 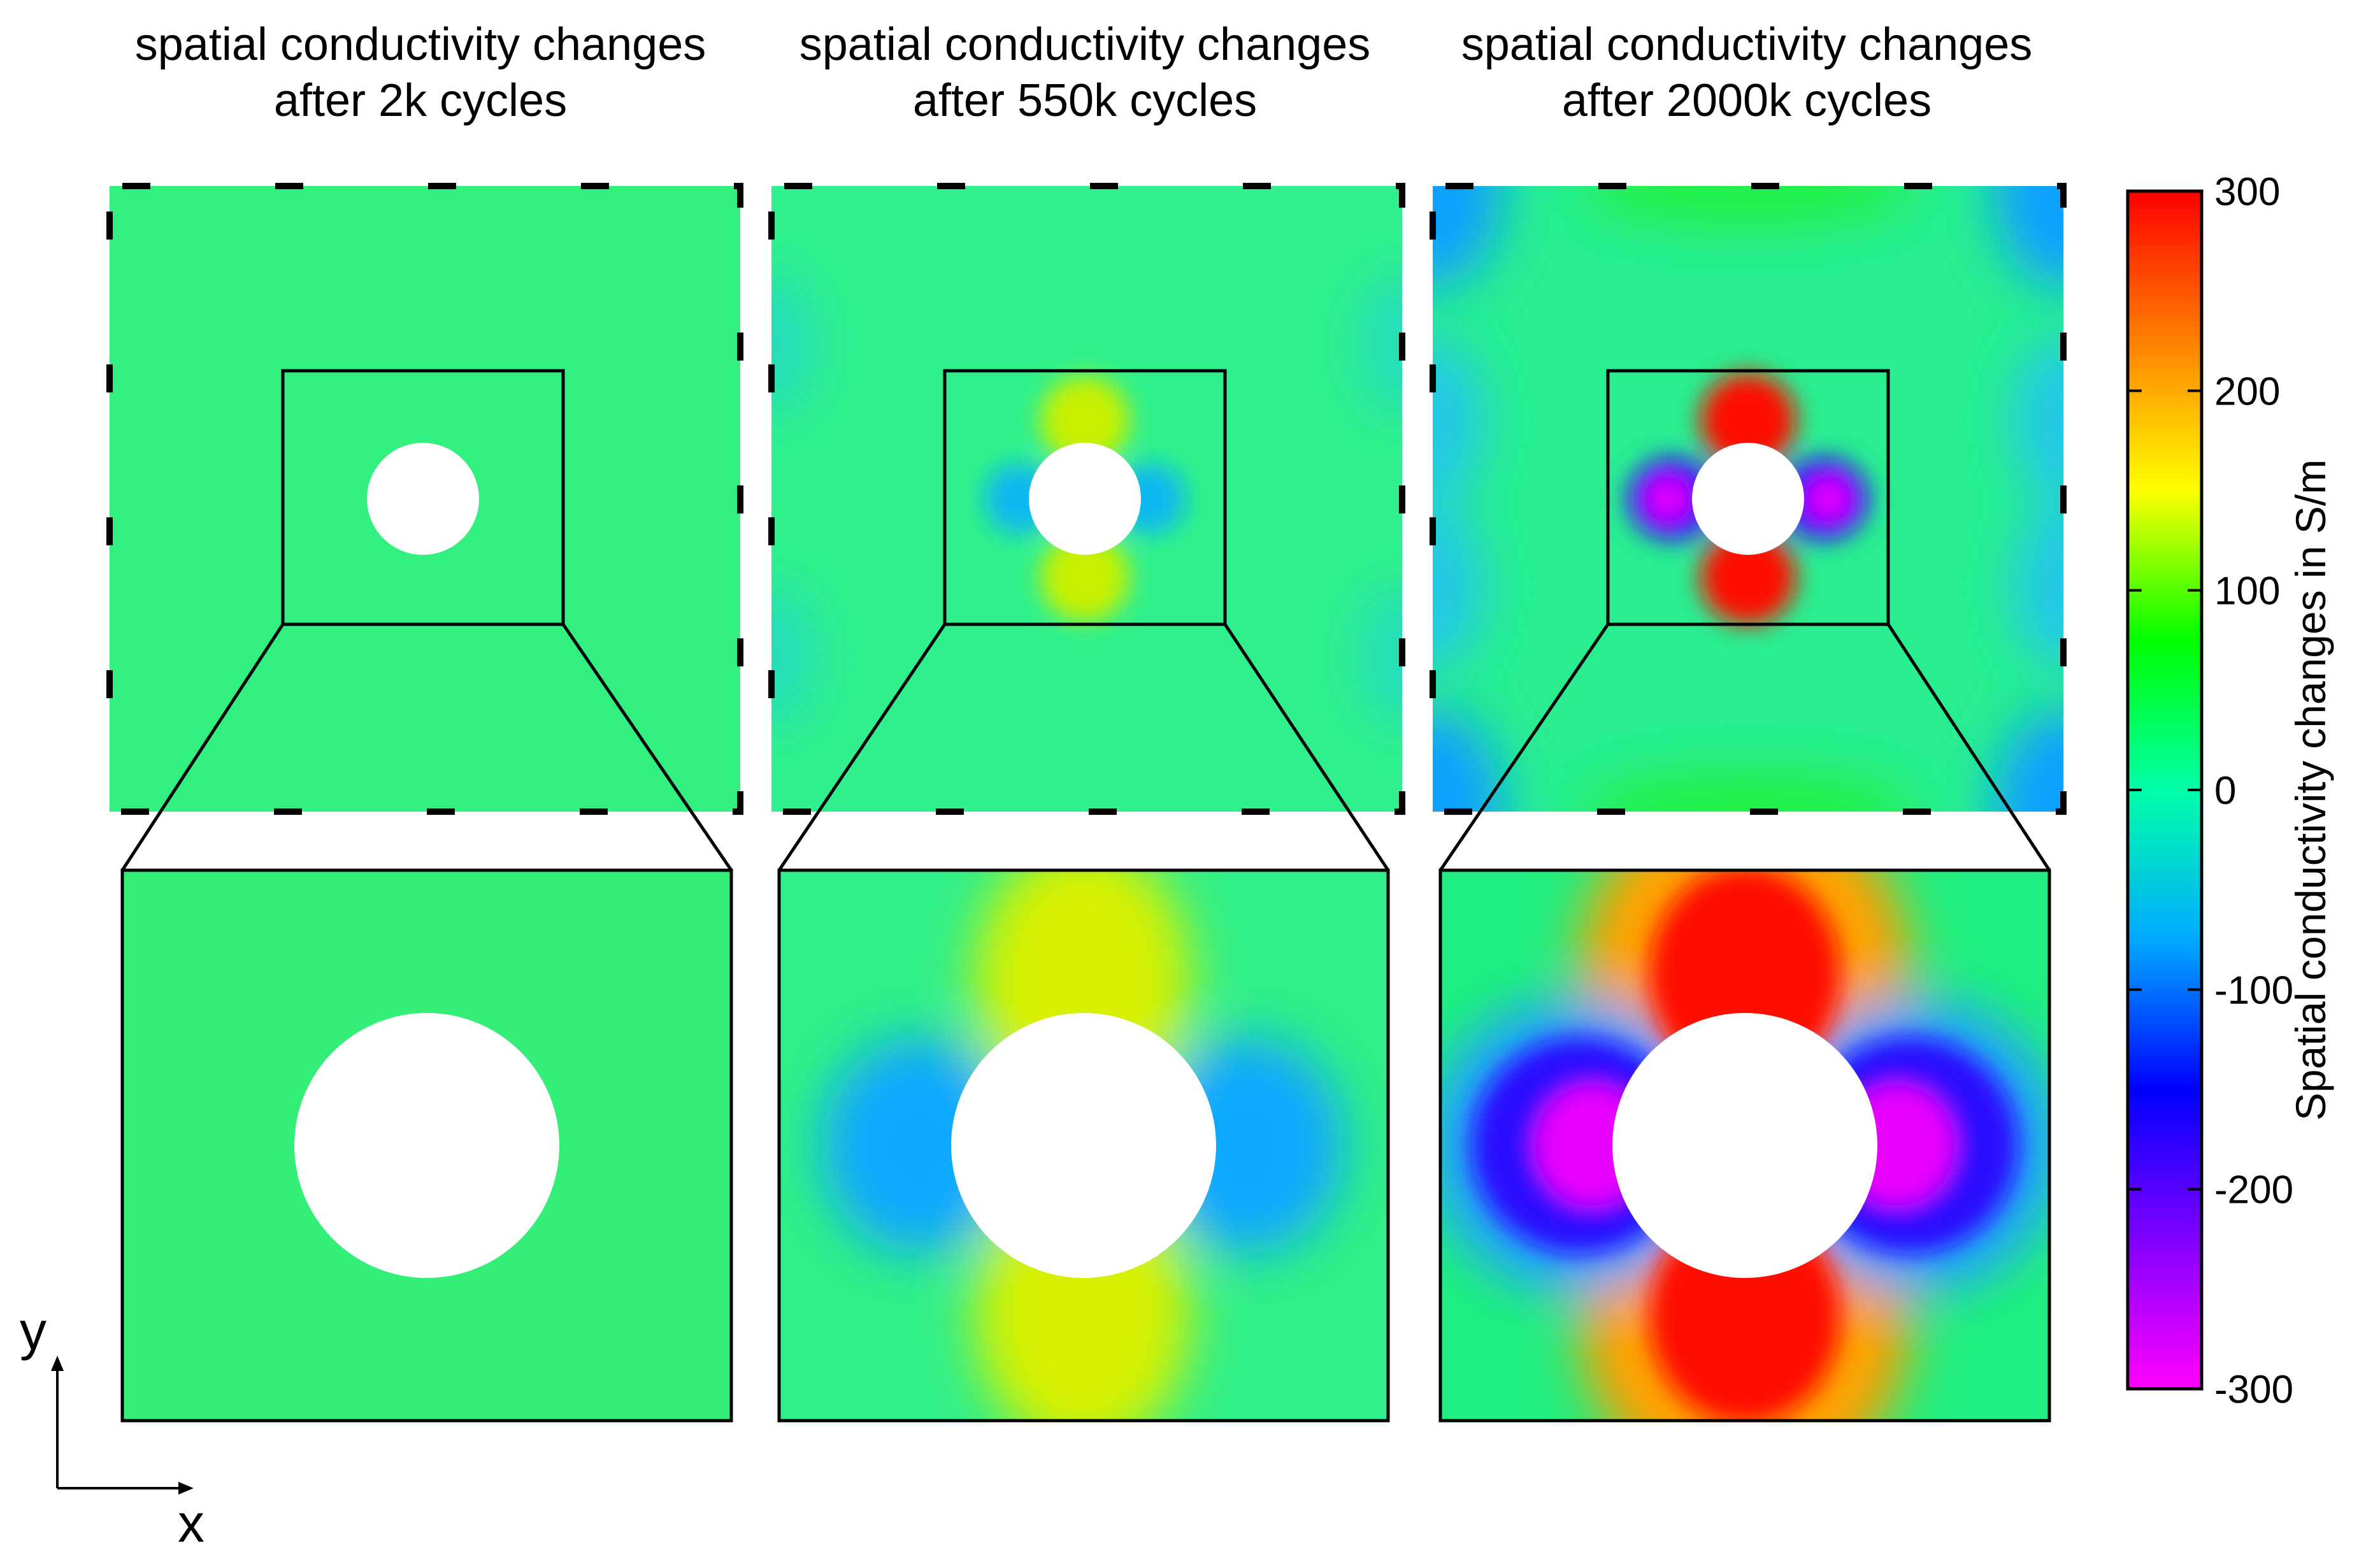 I want to click on zoom-connector-right-2k, so click(x=647, y=747).